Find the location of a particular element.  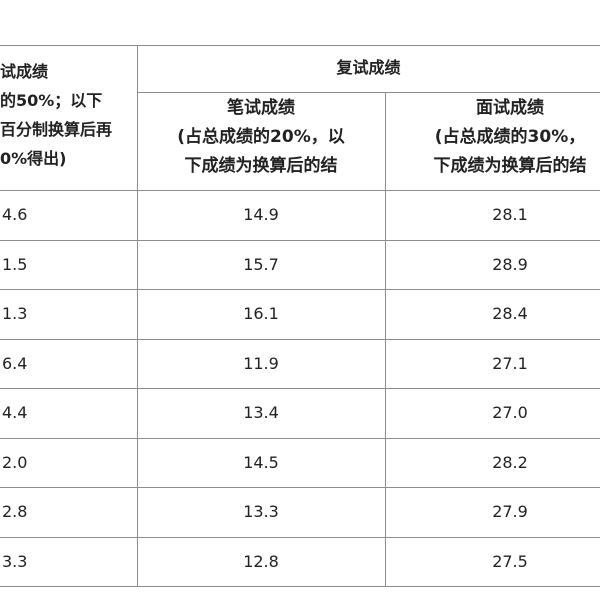

cell: 27.5 is located at coordinates (510, 561).